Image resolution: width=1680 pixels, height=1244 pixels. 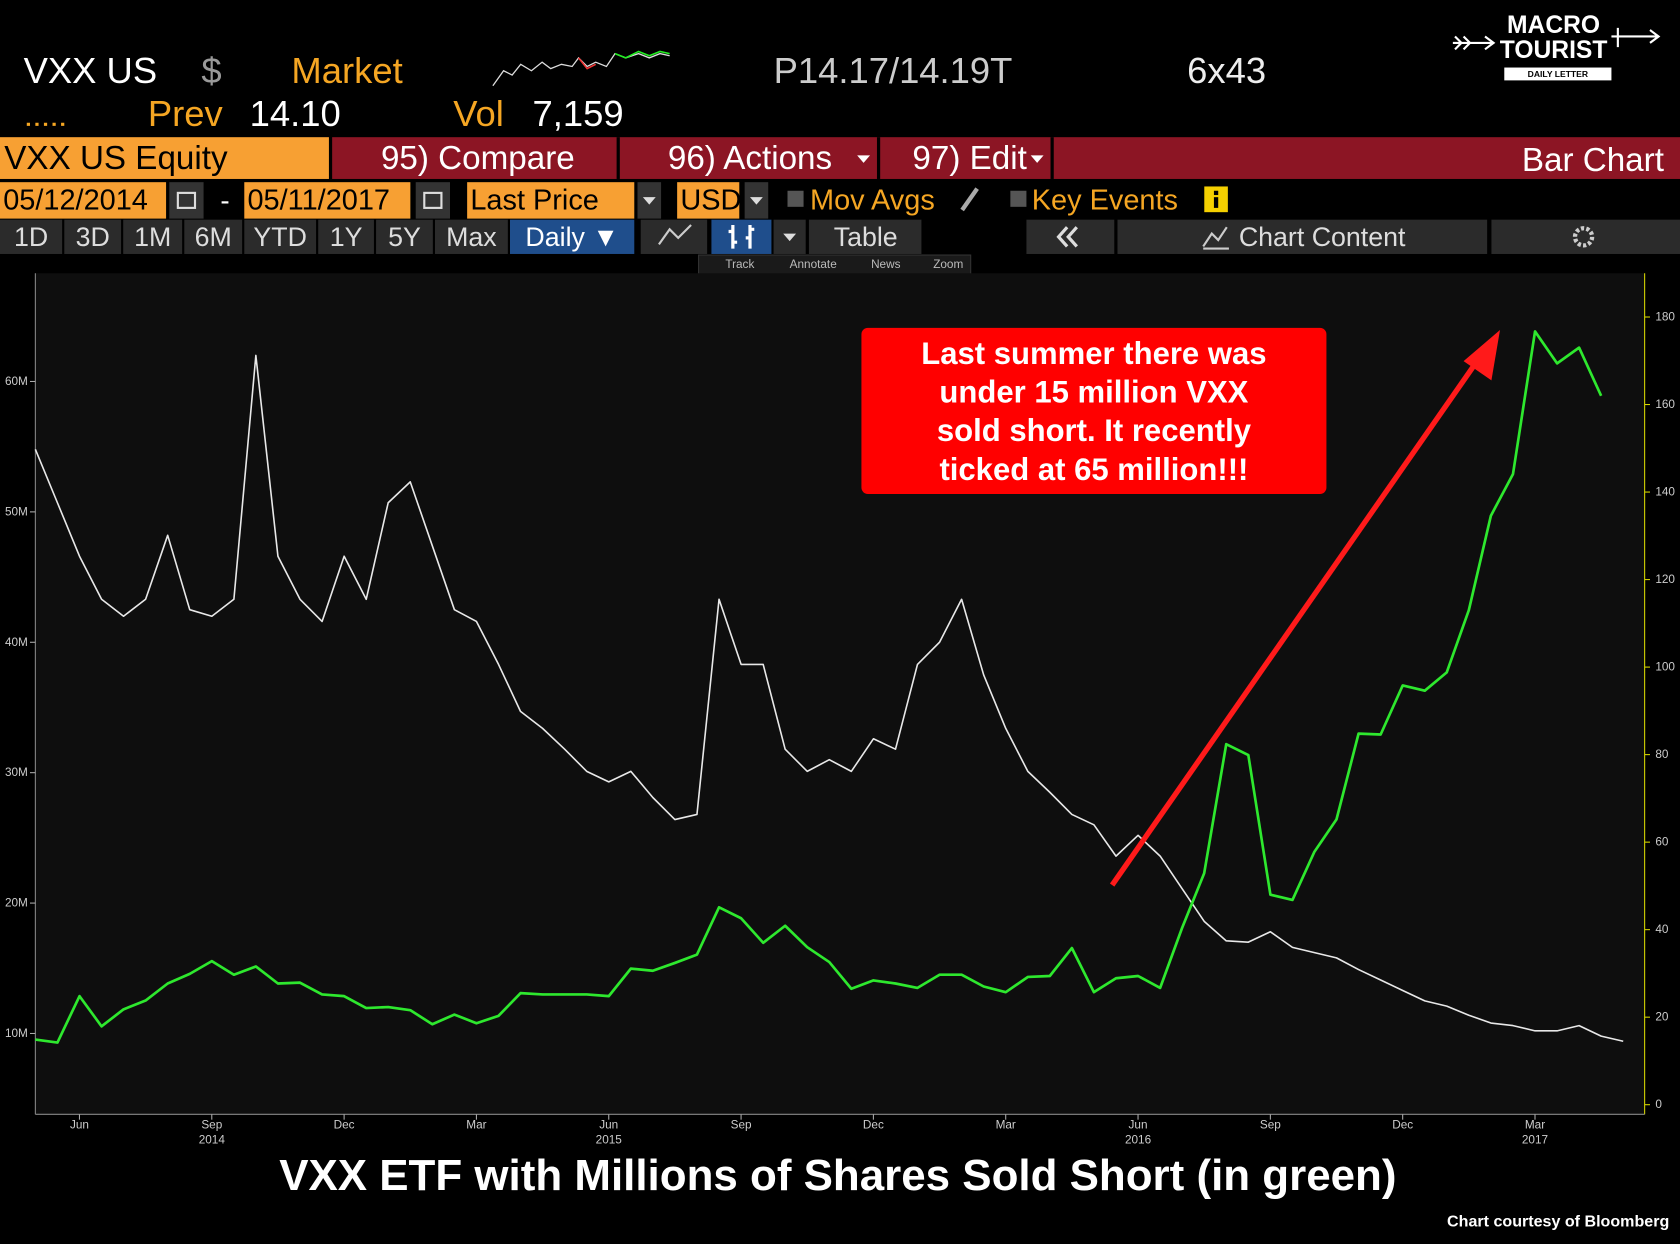 I want to click on bar-icon, so click(x=741, y=237).